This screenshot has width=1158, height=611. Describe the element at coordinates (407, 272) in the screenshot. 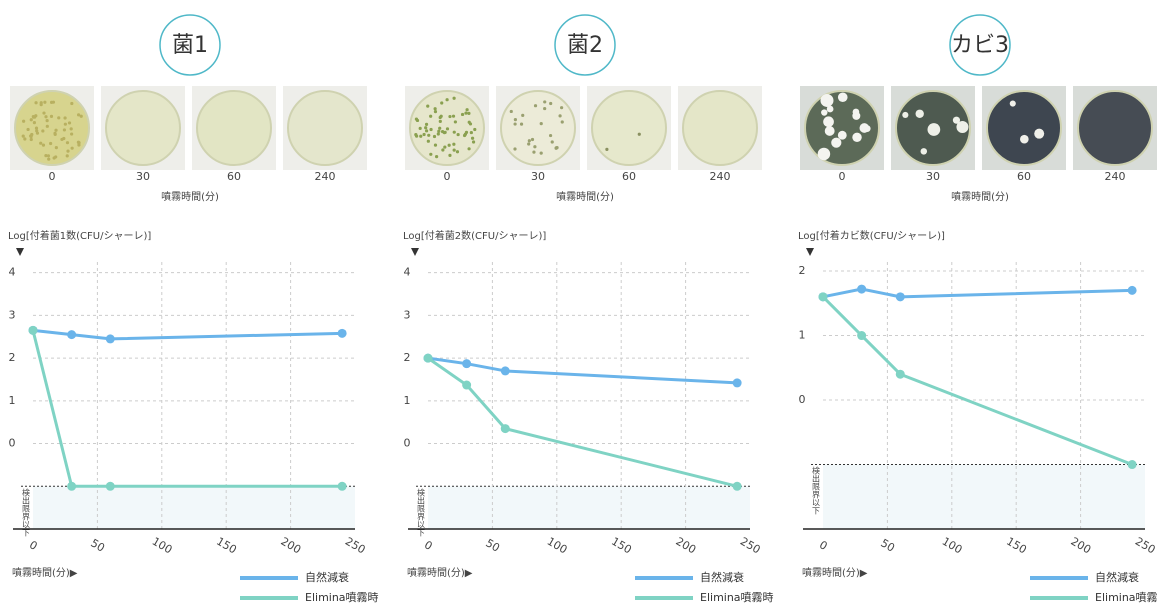

I see `y-tick-label: 4` at that location.